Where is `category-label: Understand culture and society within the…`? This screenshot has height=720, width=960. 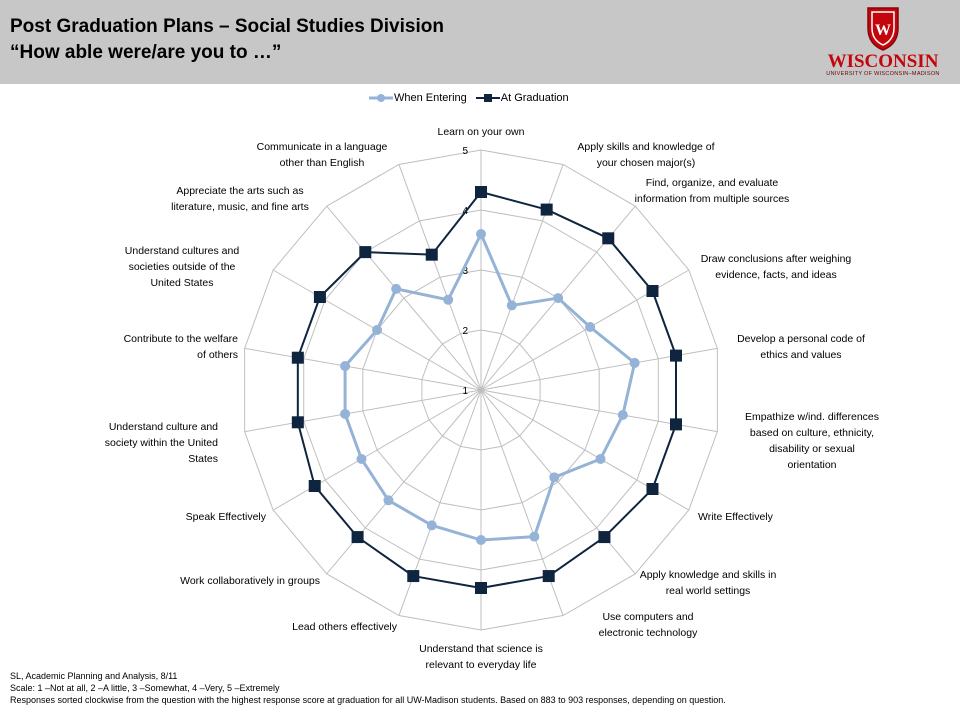
category-label: Understand culture and society within the… is located at coordinates (161, 443).